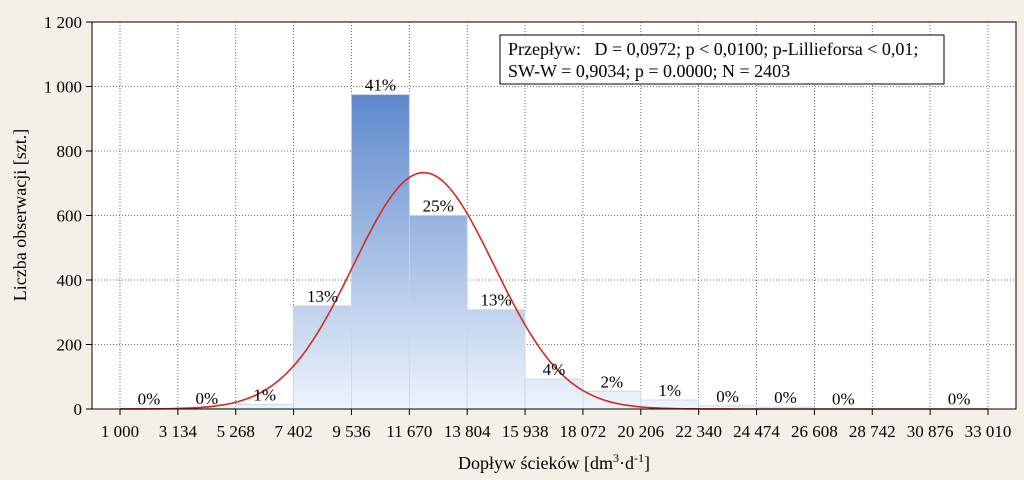 The height and width of the screenshot is (480, 1024). Describe the element at coordinates (814, 431) in the screenshot. I see `x-tick-label-12: 26 608` at that location.